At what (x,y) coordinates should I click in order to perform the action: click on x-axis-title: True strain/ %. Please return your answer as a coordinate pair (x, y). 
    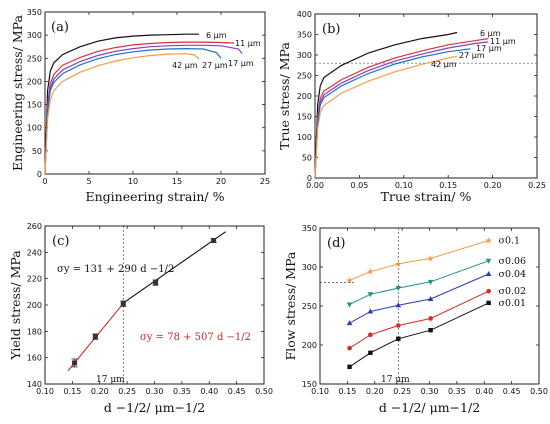
    Looking at the image, I should click on (426, 196).